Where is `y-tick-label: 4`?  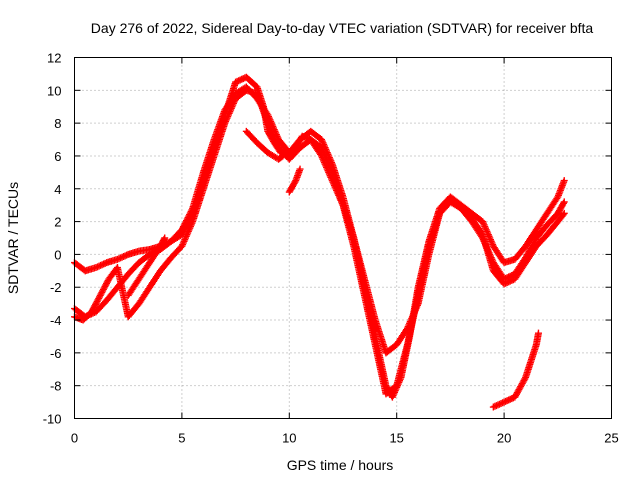
y-tick-label: 4 is located at coordinates (57, 189).